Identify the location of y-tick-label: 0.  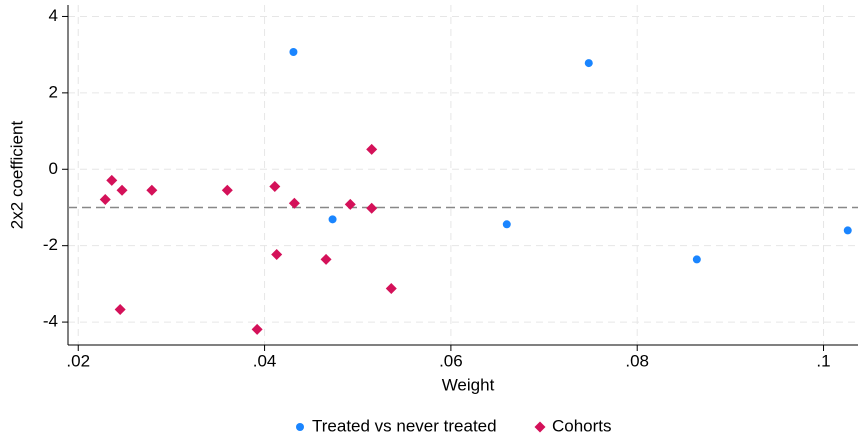
(53, 168).